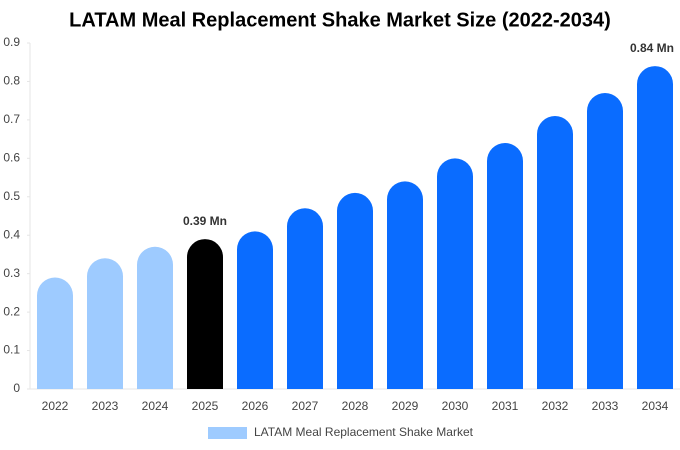  I want to click on x-tick-label: 2031, so click(505, 406).